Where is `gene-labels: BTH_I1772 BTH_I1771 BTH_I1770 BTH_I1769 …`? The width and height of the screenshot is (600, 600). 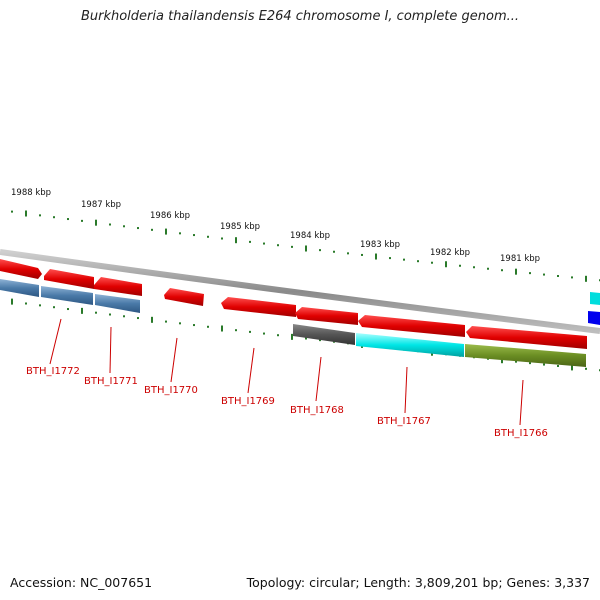
gene-labels: BTH_I1772 BTH_I1771 BTH_I1770 BTH_I1769 … is located at coordinates (287, 402).